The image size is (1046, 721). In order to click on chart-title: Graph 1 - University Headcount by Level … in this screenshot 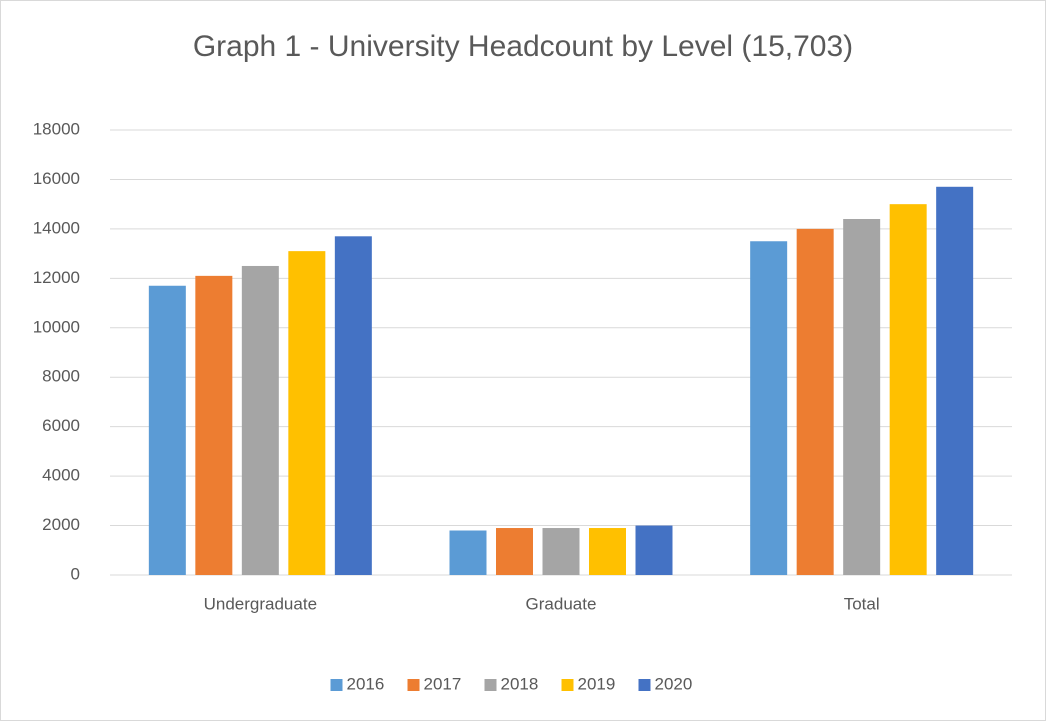, I will do `click(523, 46)`.